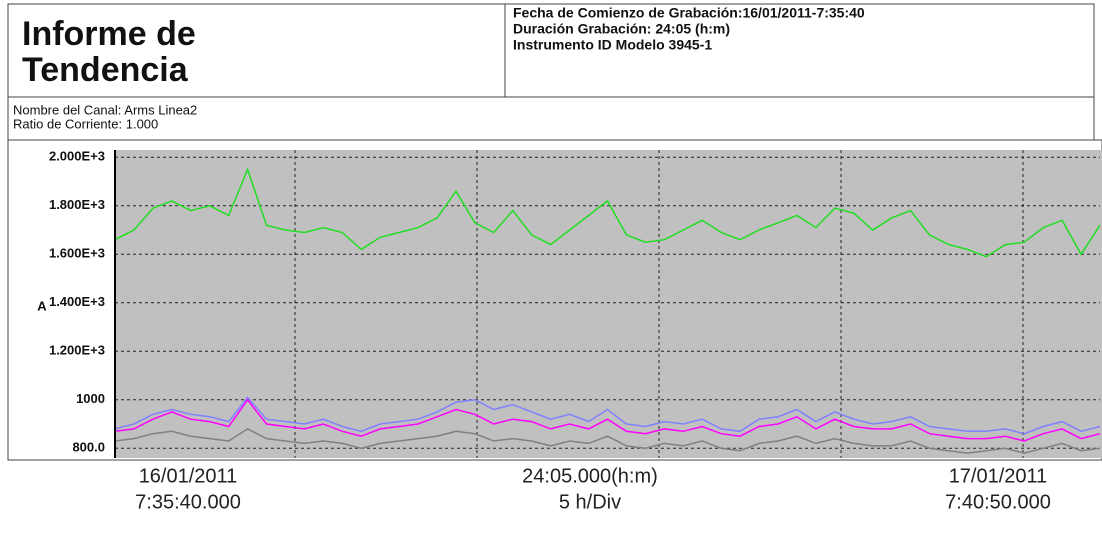  What do you see at coordinates (590, 476) in the screenshot?
I see `x-label: 24:05.000(h:m)` at bounding box center [590, 476].